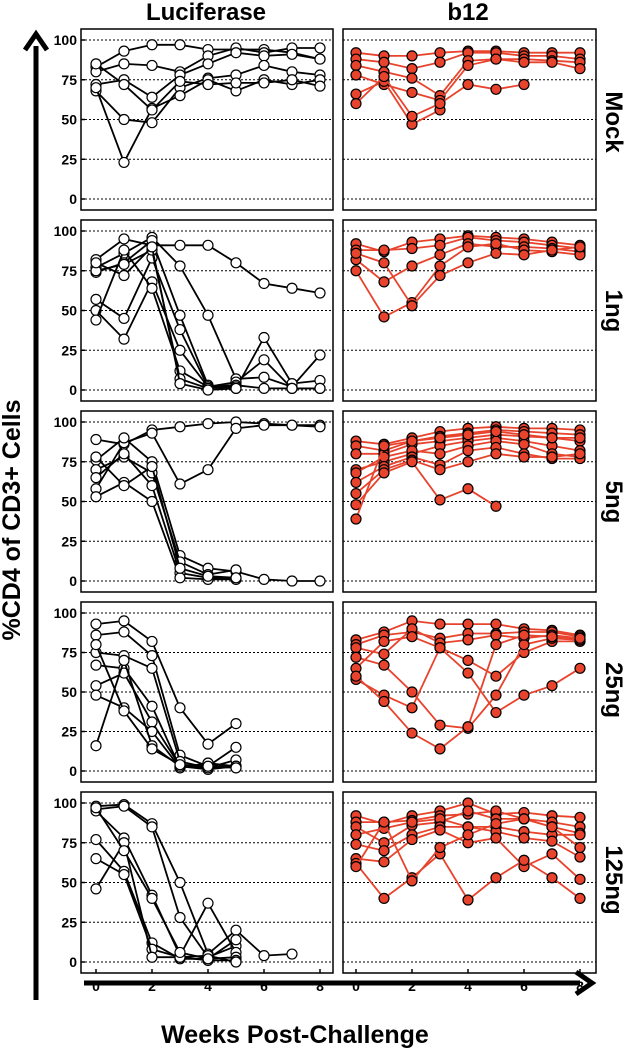 This screenshot has width=636, height=1050. Describe the element at coordinates (206, 13) in the screenshot. I see `column-title-luciferase: Luciferase` at that location.